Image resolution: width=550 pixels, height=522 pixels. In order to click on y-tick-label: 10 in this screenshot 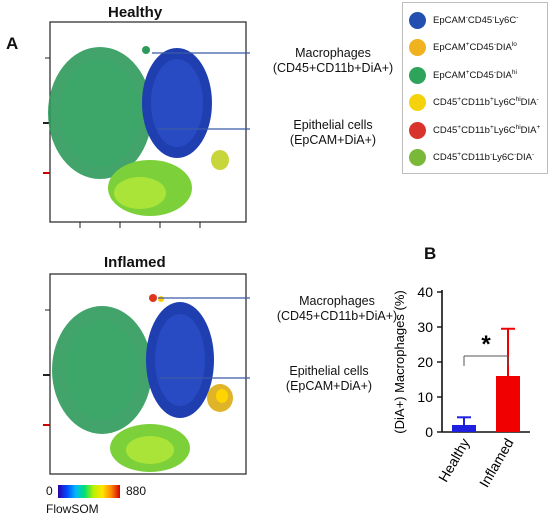, I will do `click(425, 397)`.